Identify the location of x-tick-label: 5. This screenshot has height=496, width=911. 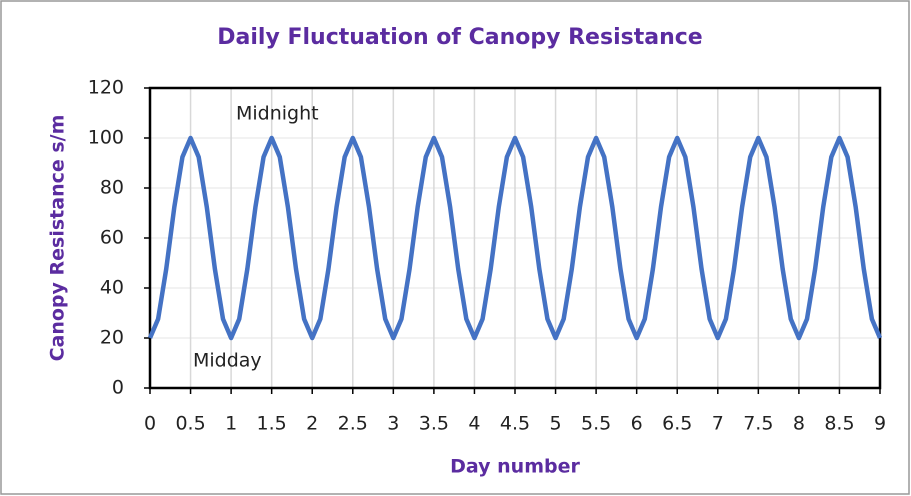
(556, 424).